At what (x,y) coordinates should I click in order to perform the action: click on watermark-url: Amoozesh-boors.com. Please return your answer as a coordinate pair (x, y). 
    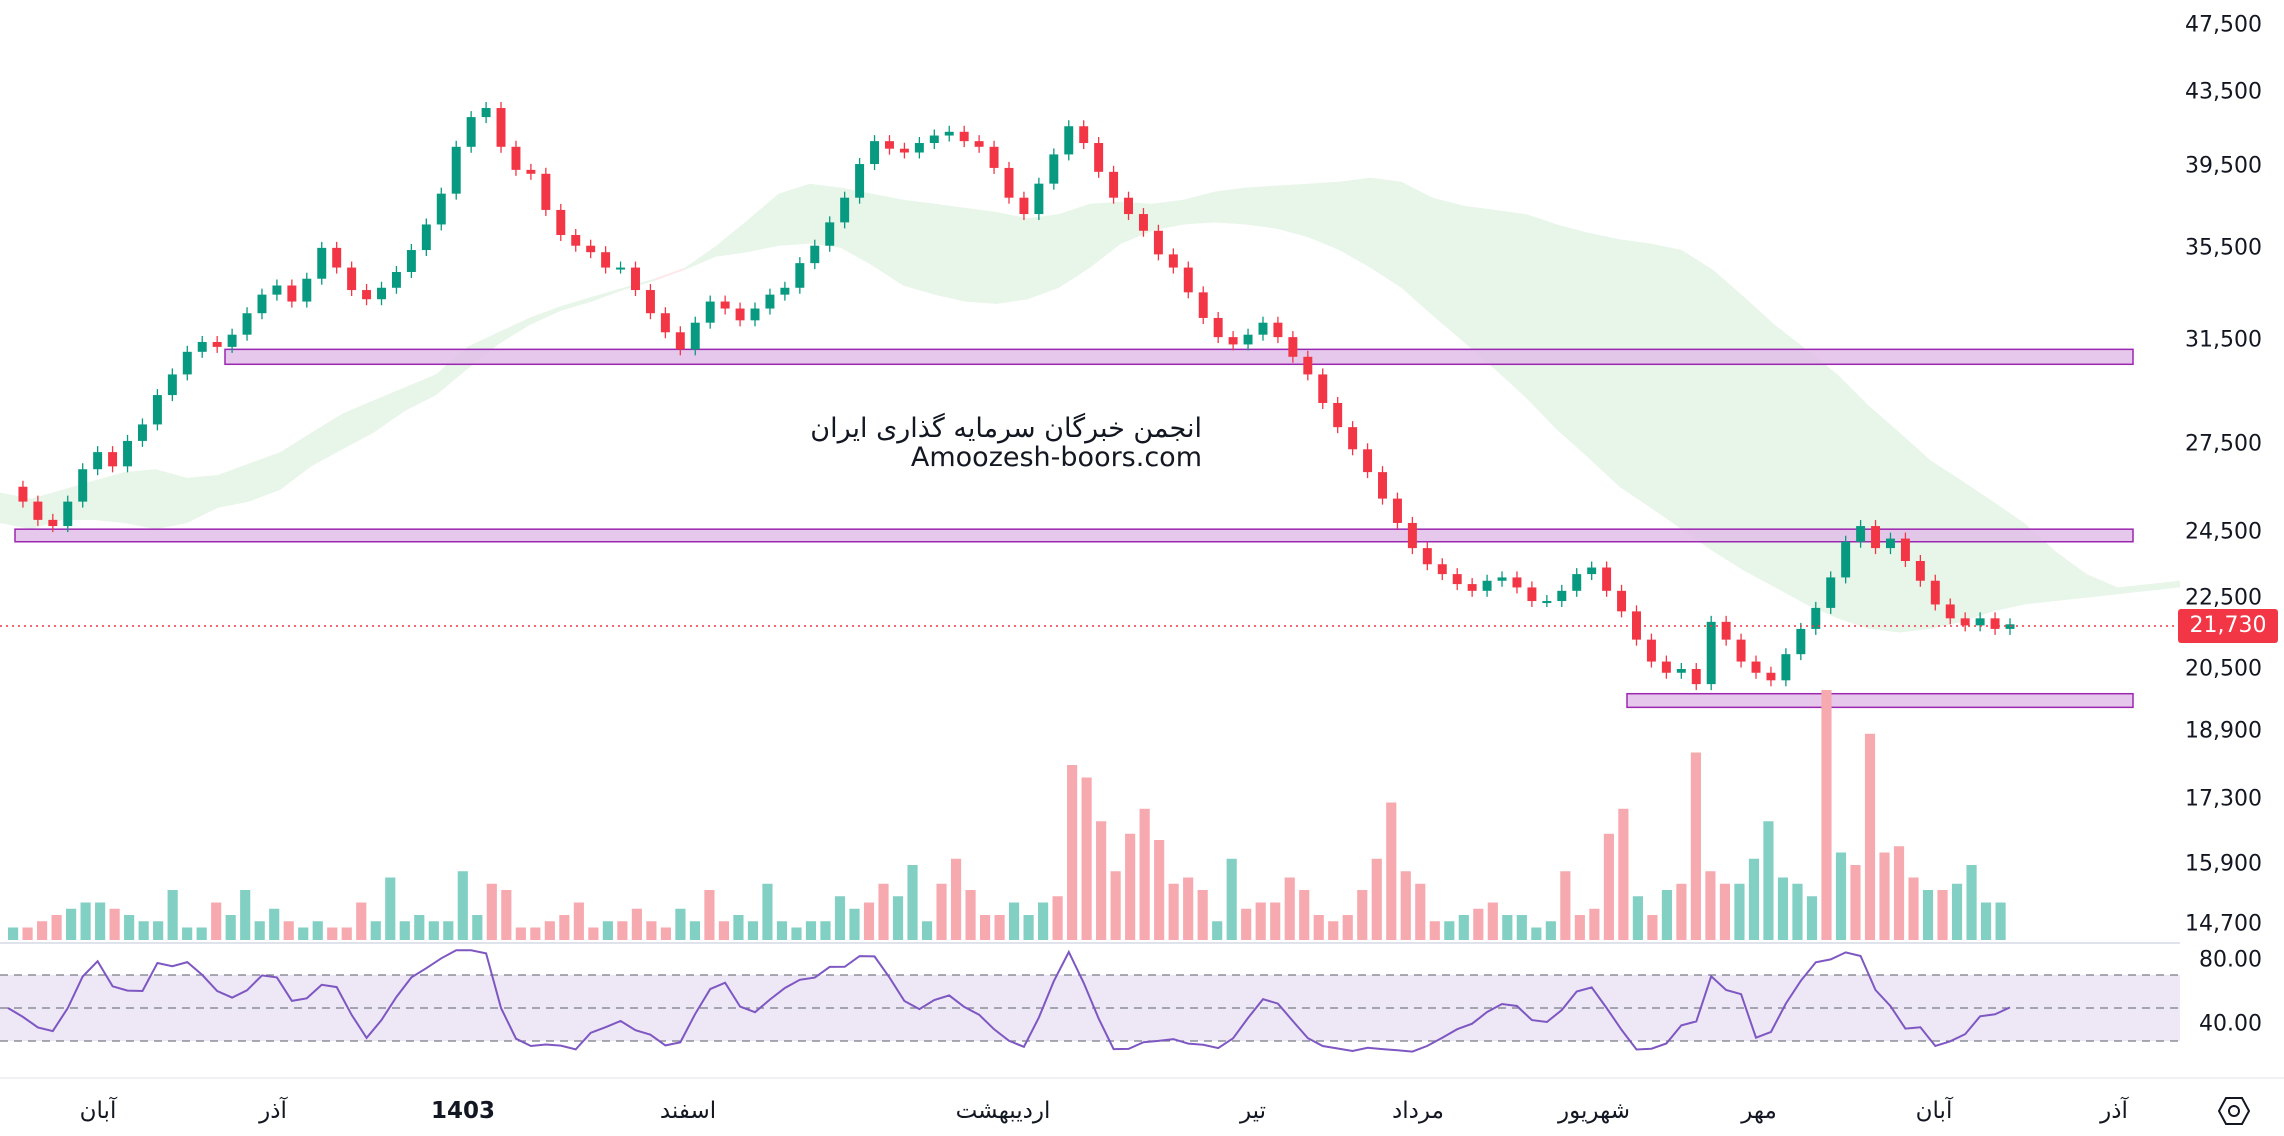
    Looking at the image, I should click on (1056, 457).